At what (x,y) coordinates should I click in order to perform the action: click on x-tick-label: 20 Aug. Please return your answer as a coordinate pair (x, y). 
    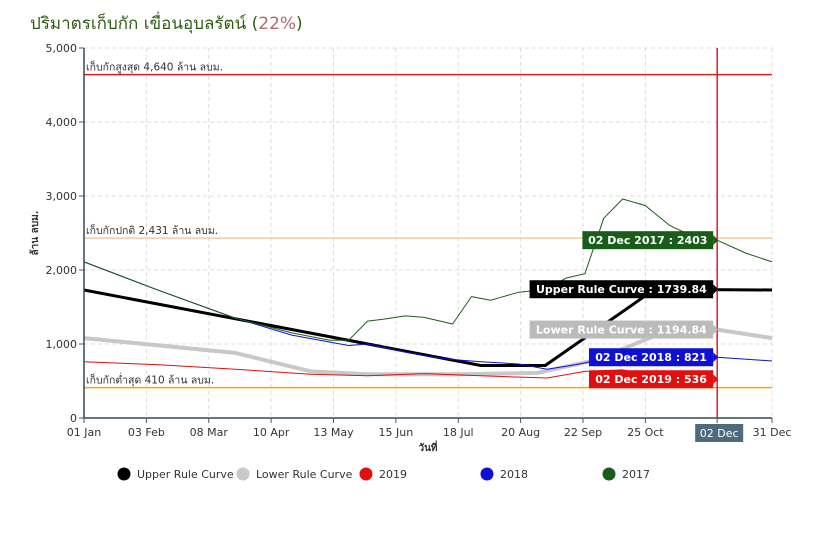
    Looking at the image, I should click on (520, 432).